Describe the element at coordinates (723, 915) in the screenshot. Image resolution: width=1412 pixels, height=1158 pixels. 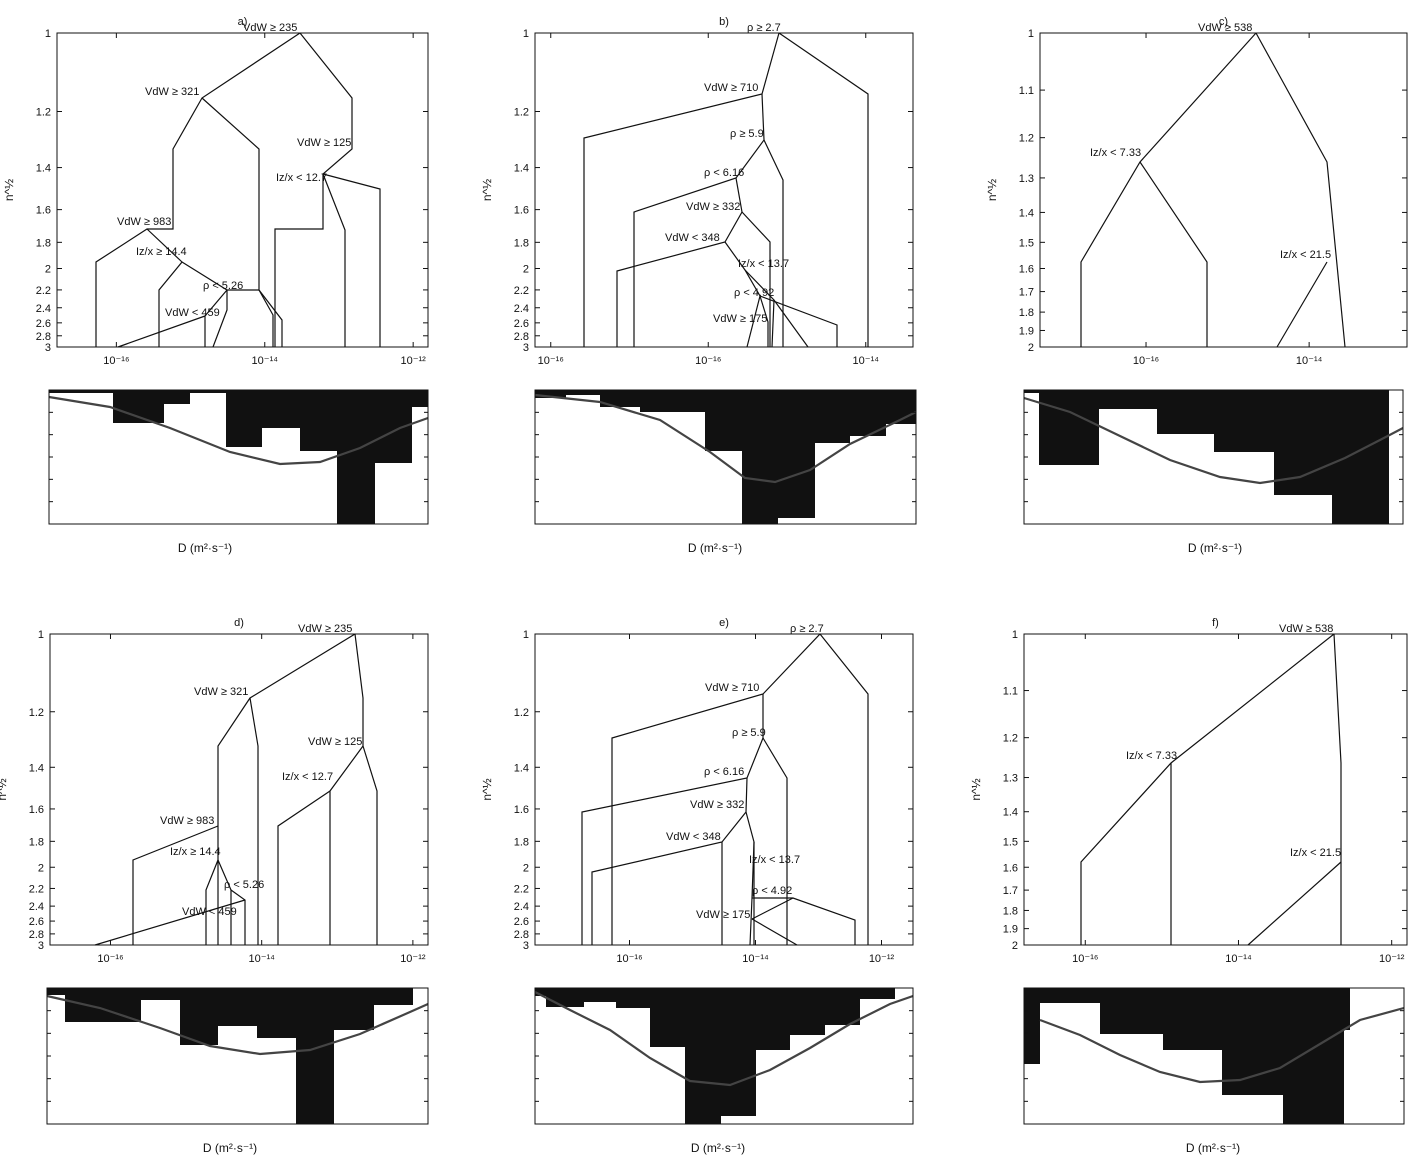
I see `tree-node-label: VdW ≥ 175` at that location.